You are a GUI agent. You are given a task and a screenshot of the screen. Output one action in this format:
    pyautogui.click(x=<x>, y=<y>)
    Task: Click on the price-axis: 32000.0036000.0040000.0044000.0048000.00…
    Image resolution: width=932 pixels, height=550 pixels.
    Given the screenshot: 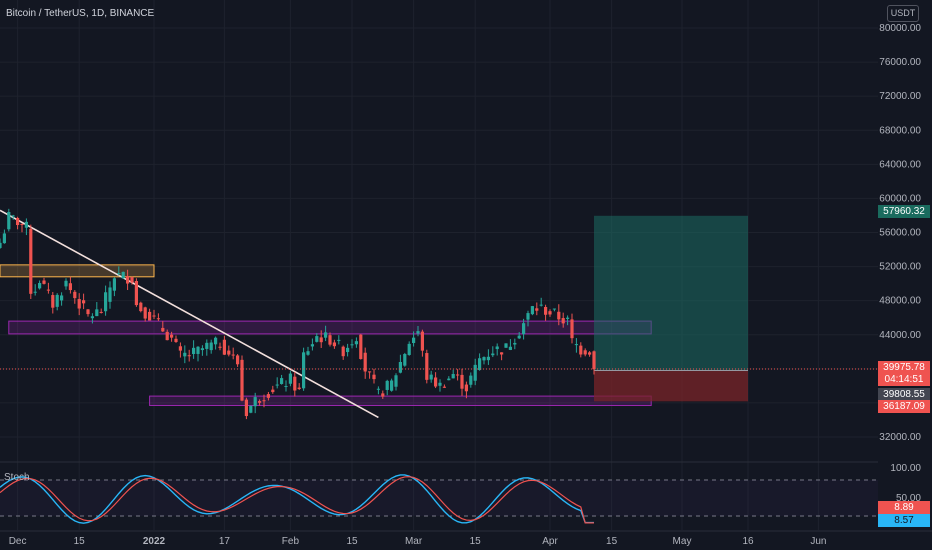 What is the action you would take?
    pyautogui.click(x=905, y=275)
    